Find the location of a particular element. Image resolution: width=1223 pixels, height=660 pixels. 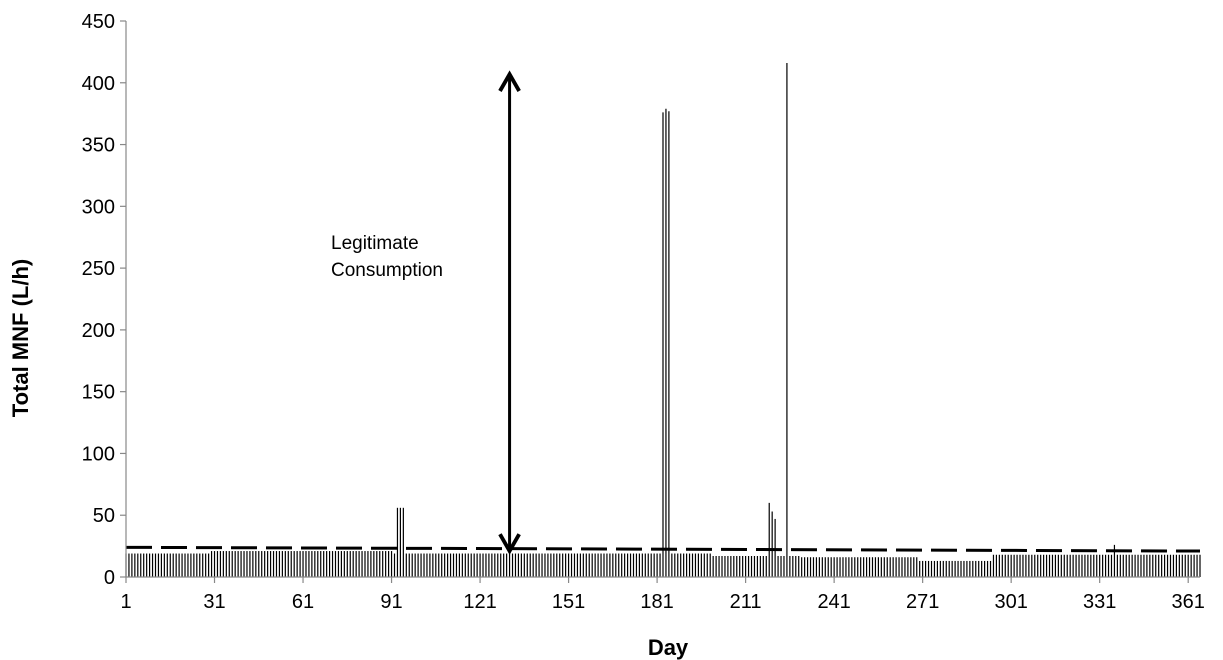

annotation-label: Legitimate Consumption is located at coordinates (387, 257).